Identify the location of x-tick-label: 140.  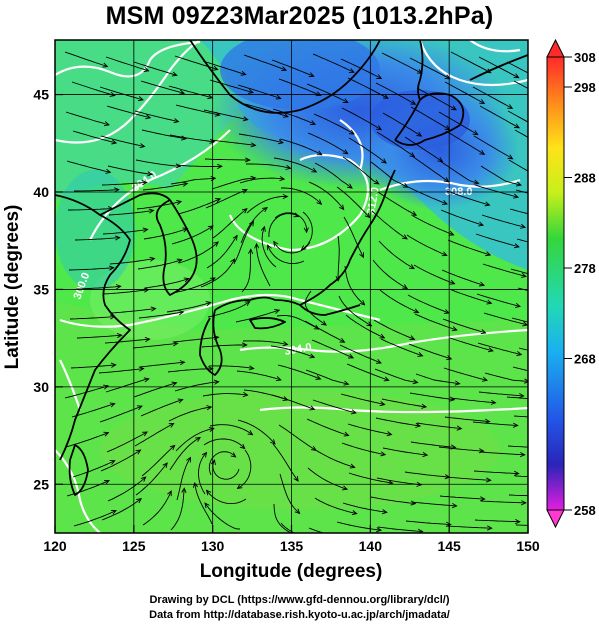
(371, 546).